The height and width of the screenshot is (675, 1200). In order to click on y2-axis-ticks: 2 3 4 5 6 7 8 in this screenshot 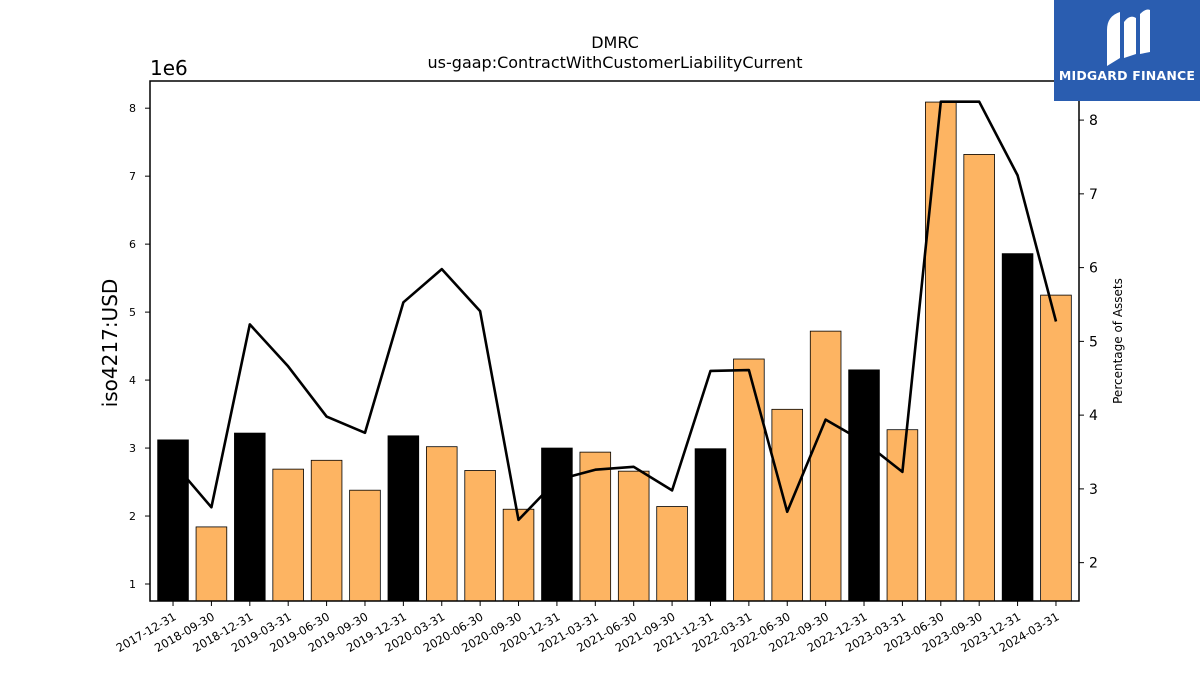, I will do `click(1088, 342)`.